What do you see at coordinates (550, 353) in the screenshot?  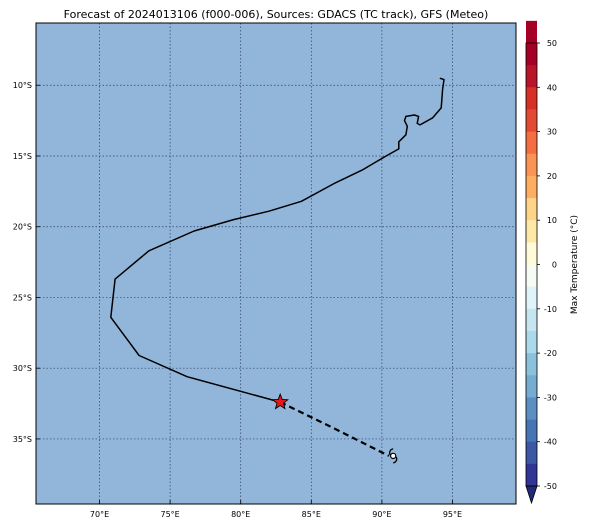 I see `colorbar-tick-label: -20` at bounding box center [550, 353].